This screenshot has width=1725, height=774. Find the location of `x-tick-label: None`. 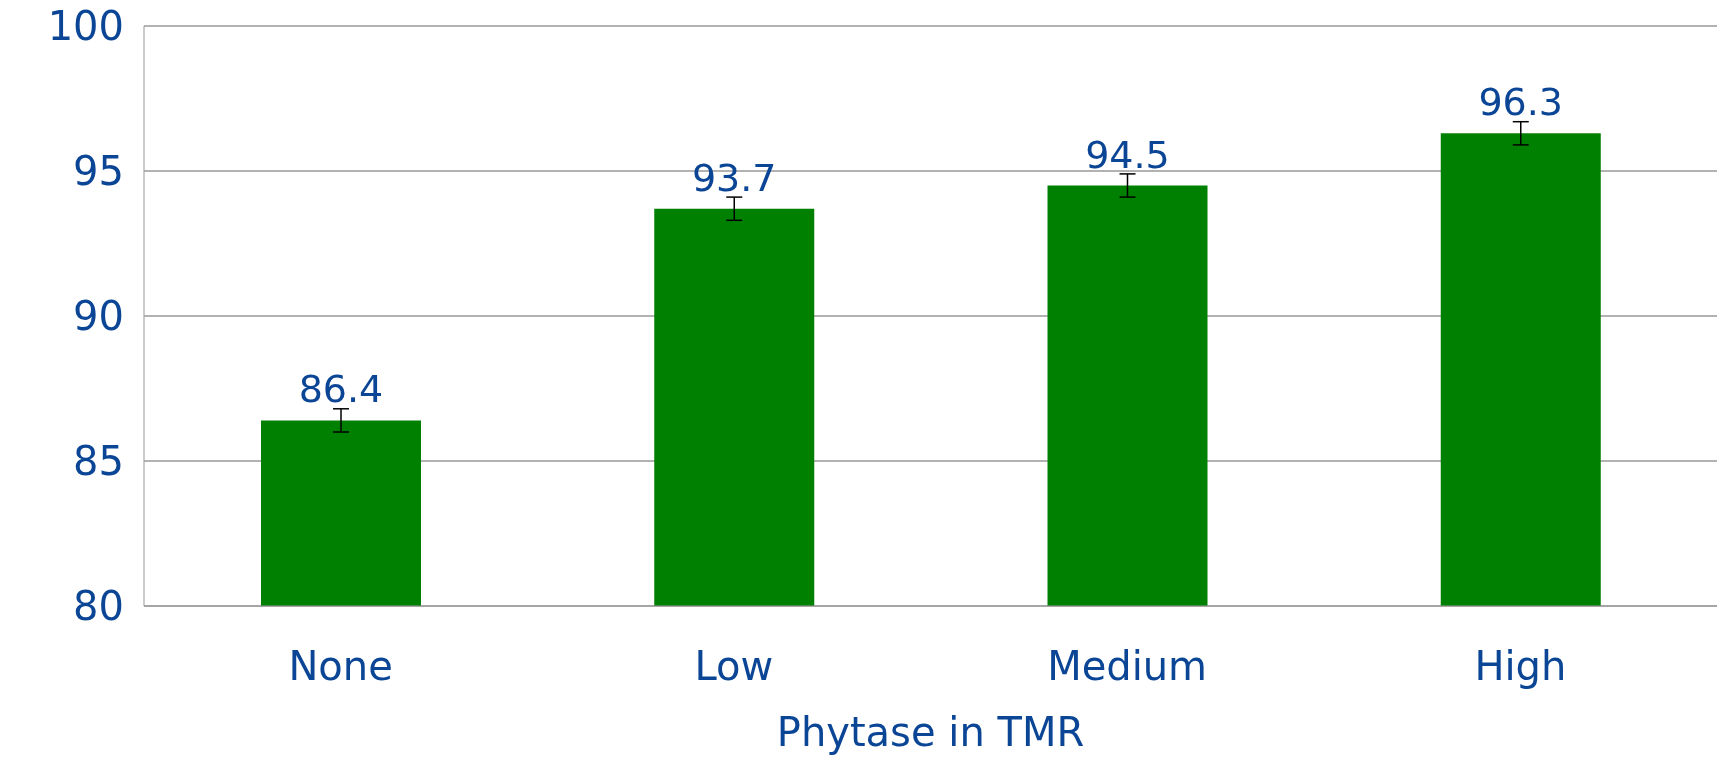

x-tick-label: None is located at coordinates (340, 666).